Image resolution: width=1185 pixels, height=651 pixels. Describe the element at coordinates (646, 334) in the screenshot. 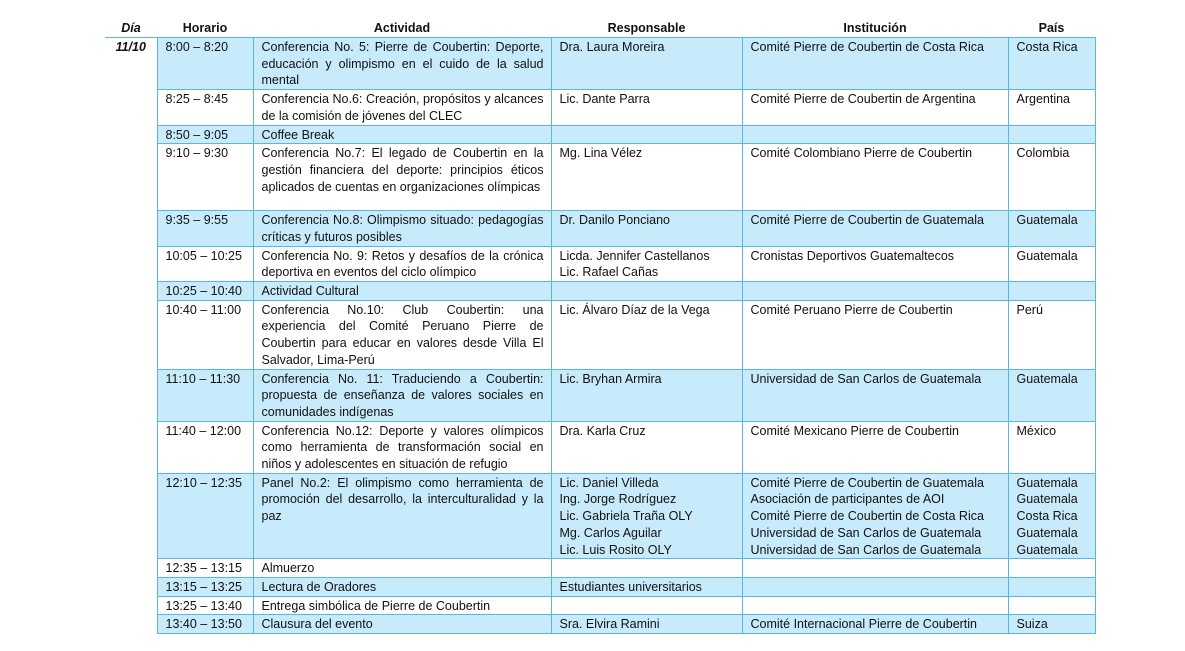

I see `responsable-cell: Lic. Álvaro Díaz de la Vega` at that location.